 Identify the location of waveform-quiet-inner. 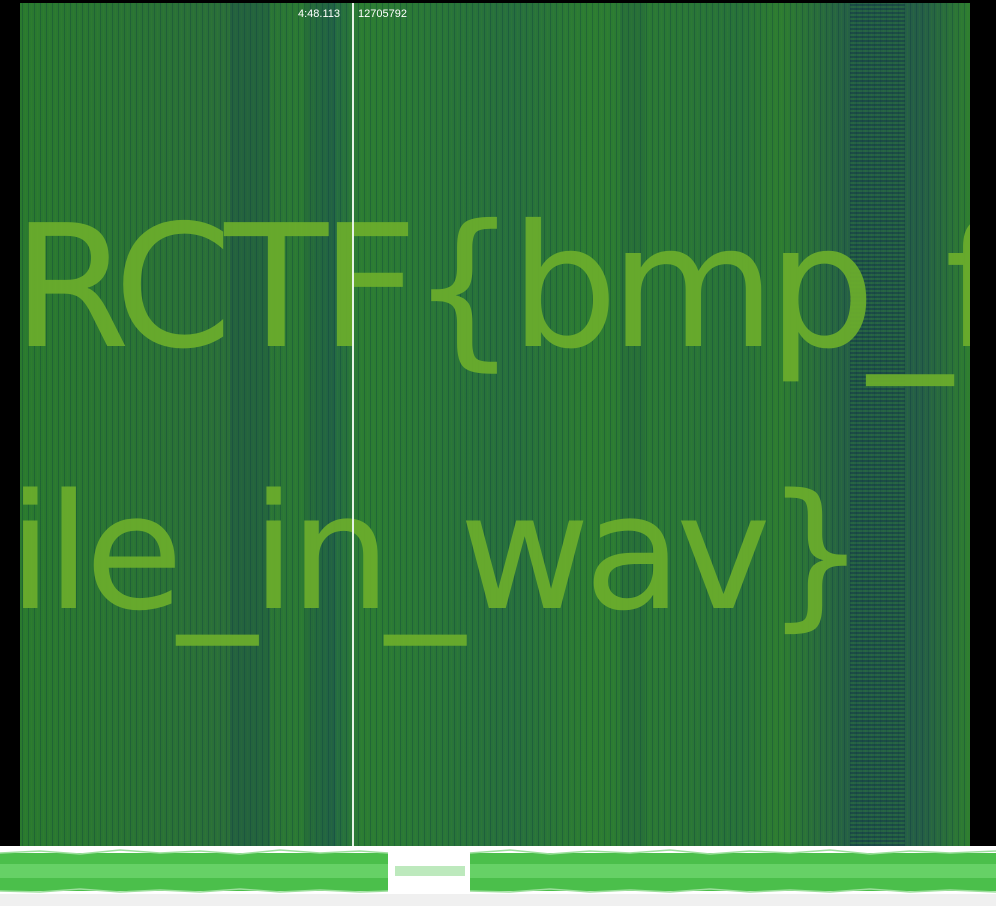
(430, 871).